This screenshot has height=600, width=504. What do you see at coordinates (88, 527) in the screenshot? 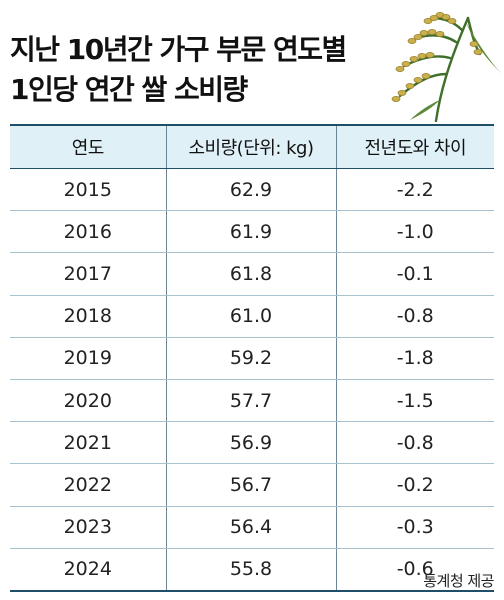
I see `cell-year: 2023` at bounding box center [88, 527].